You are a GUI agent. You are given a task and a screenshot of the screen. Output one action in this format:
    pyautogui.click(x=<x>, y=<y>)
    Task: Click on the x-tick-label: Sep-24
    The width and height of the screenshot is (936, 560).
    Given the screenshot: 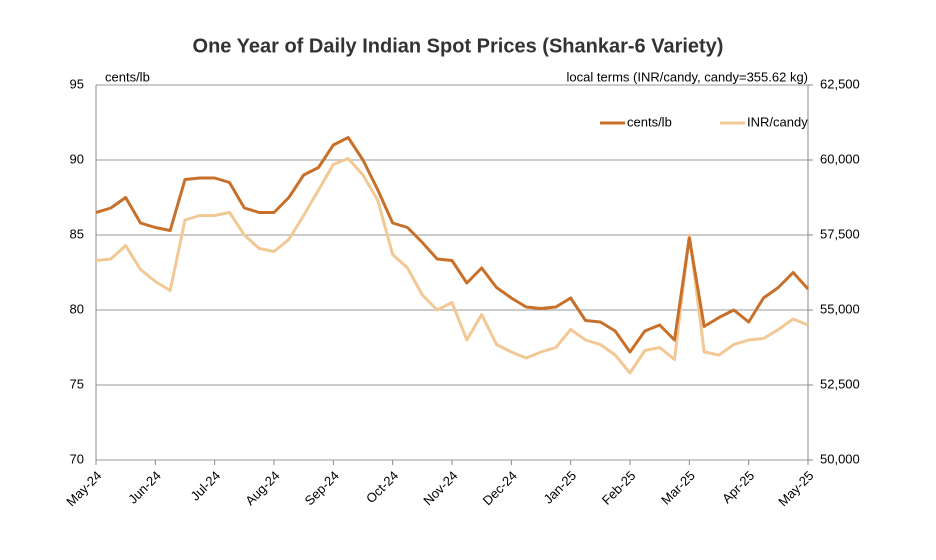 What is the action you would take?
    pyautogui.click(x=322, y=488)
    